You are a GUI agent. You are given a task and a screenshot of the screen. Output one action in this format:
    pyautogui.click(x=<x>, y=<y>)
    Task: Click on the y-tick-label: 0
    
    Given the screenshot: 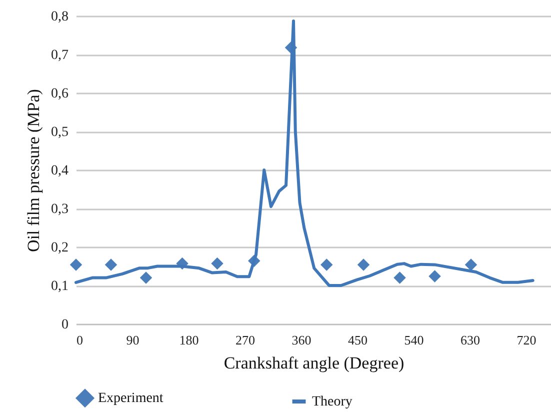 What is the action you would take?
    pyautogui.click(x=65, y=325)
    